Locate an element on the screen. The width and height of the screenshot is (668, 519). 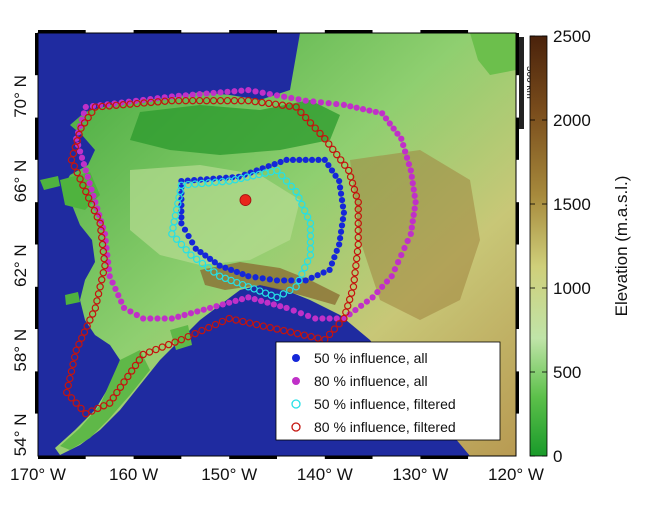
legend-marker is located at coordinates (296, 427).